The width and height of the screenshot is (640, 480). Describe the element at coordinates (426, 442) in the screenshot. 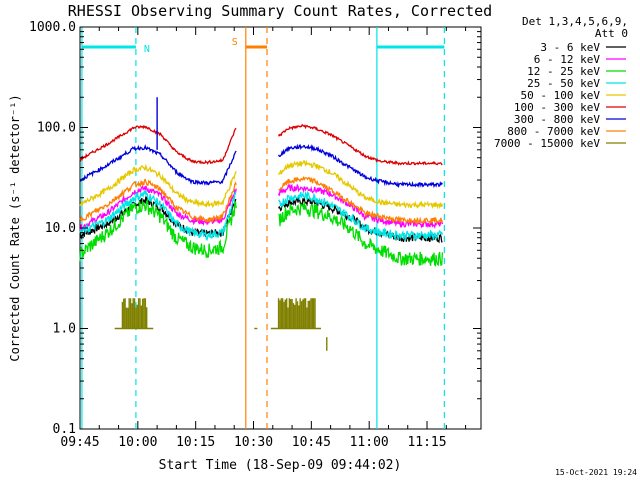

I see `x-tick-label: 11:15` at that location.